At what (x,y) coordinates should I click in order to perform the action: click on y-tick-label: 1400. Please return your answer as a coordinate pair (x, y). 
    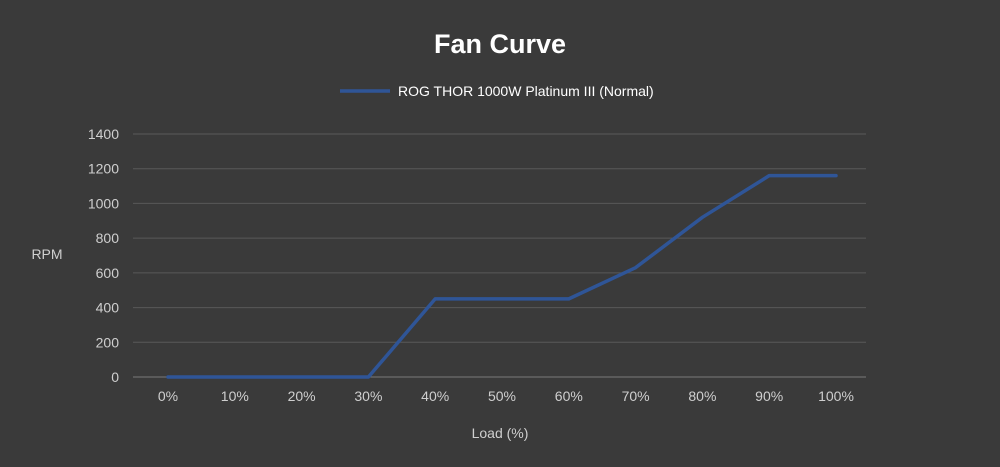
    Looking at the image, I should click on (103, 134).